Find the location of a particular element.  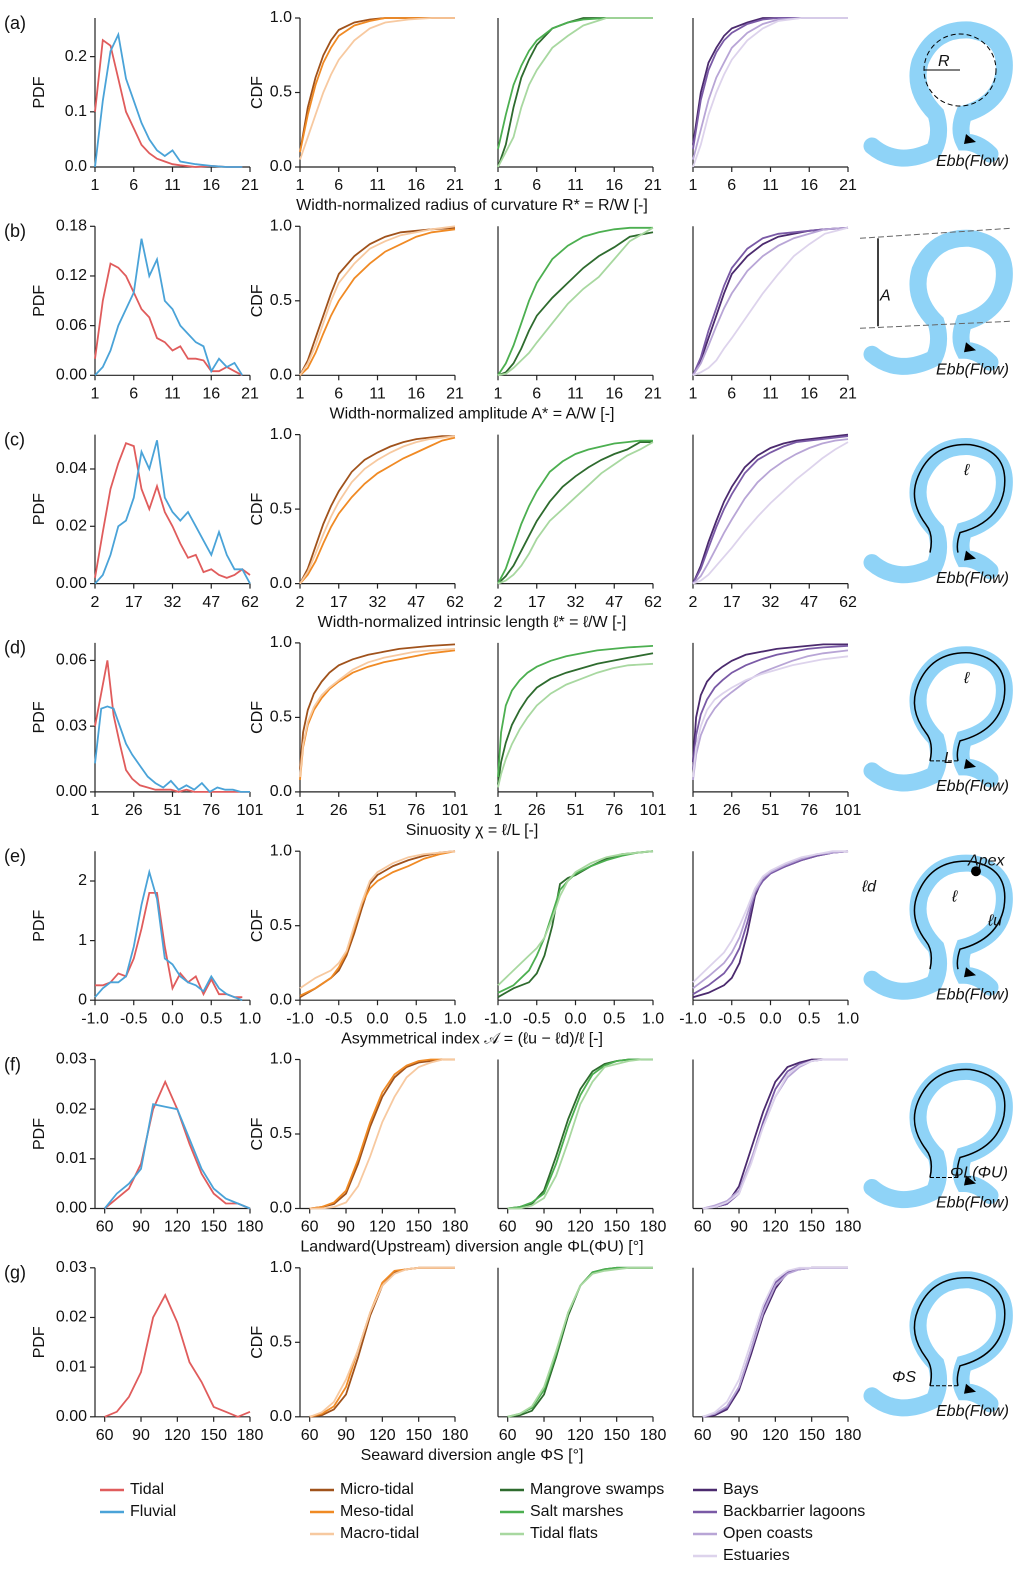

x-tick-label: 21 is located at coordinates (455, 185).